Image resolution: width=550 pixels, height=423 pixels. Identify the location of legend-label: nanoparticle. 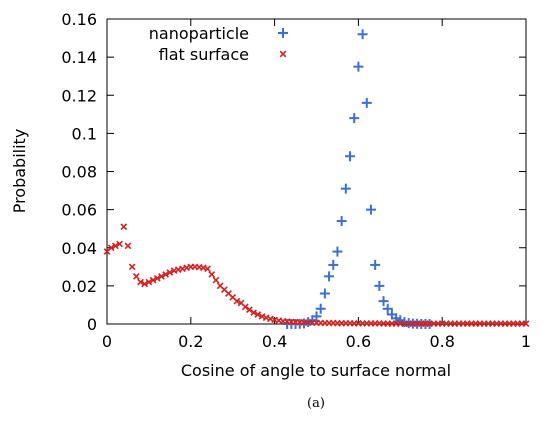
(199, 33).